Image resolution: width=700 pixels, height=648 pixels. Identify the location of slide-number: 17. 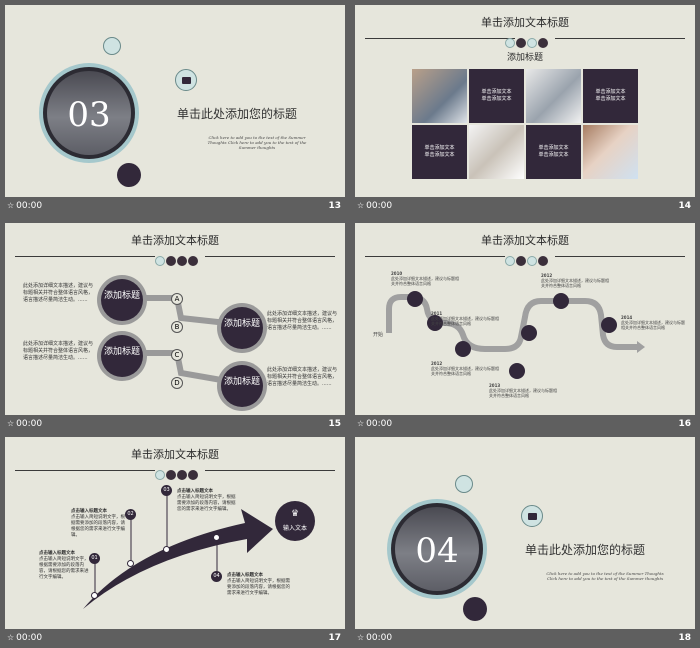
(334, 638).